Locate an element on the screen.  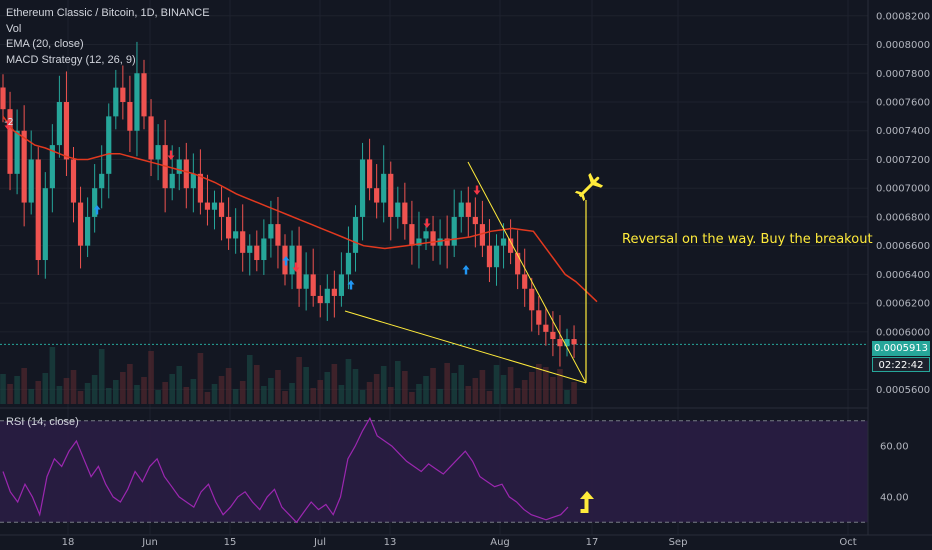
indicator-vol: Vol is located at coordinates (14, 28).